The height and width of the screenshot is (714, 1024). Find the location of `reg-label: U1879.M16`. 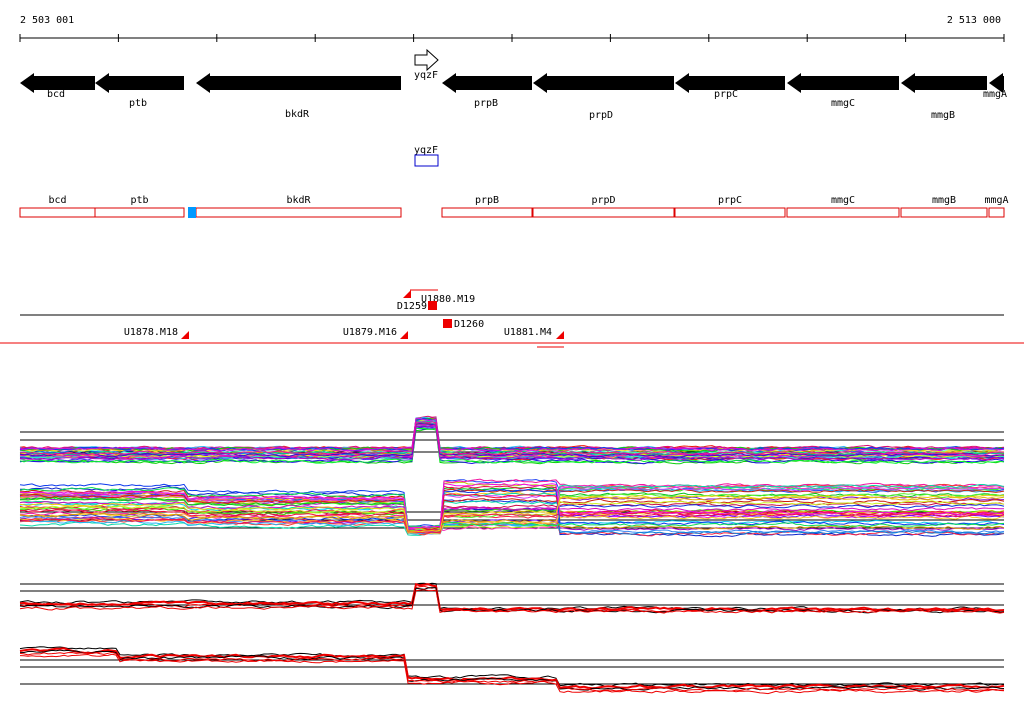

reg-label: U1879.M16 is located at coordinates (370, 332).